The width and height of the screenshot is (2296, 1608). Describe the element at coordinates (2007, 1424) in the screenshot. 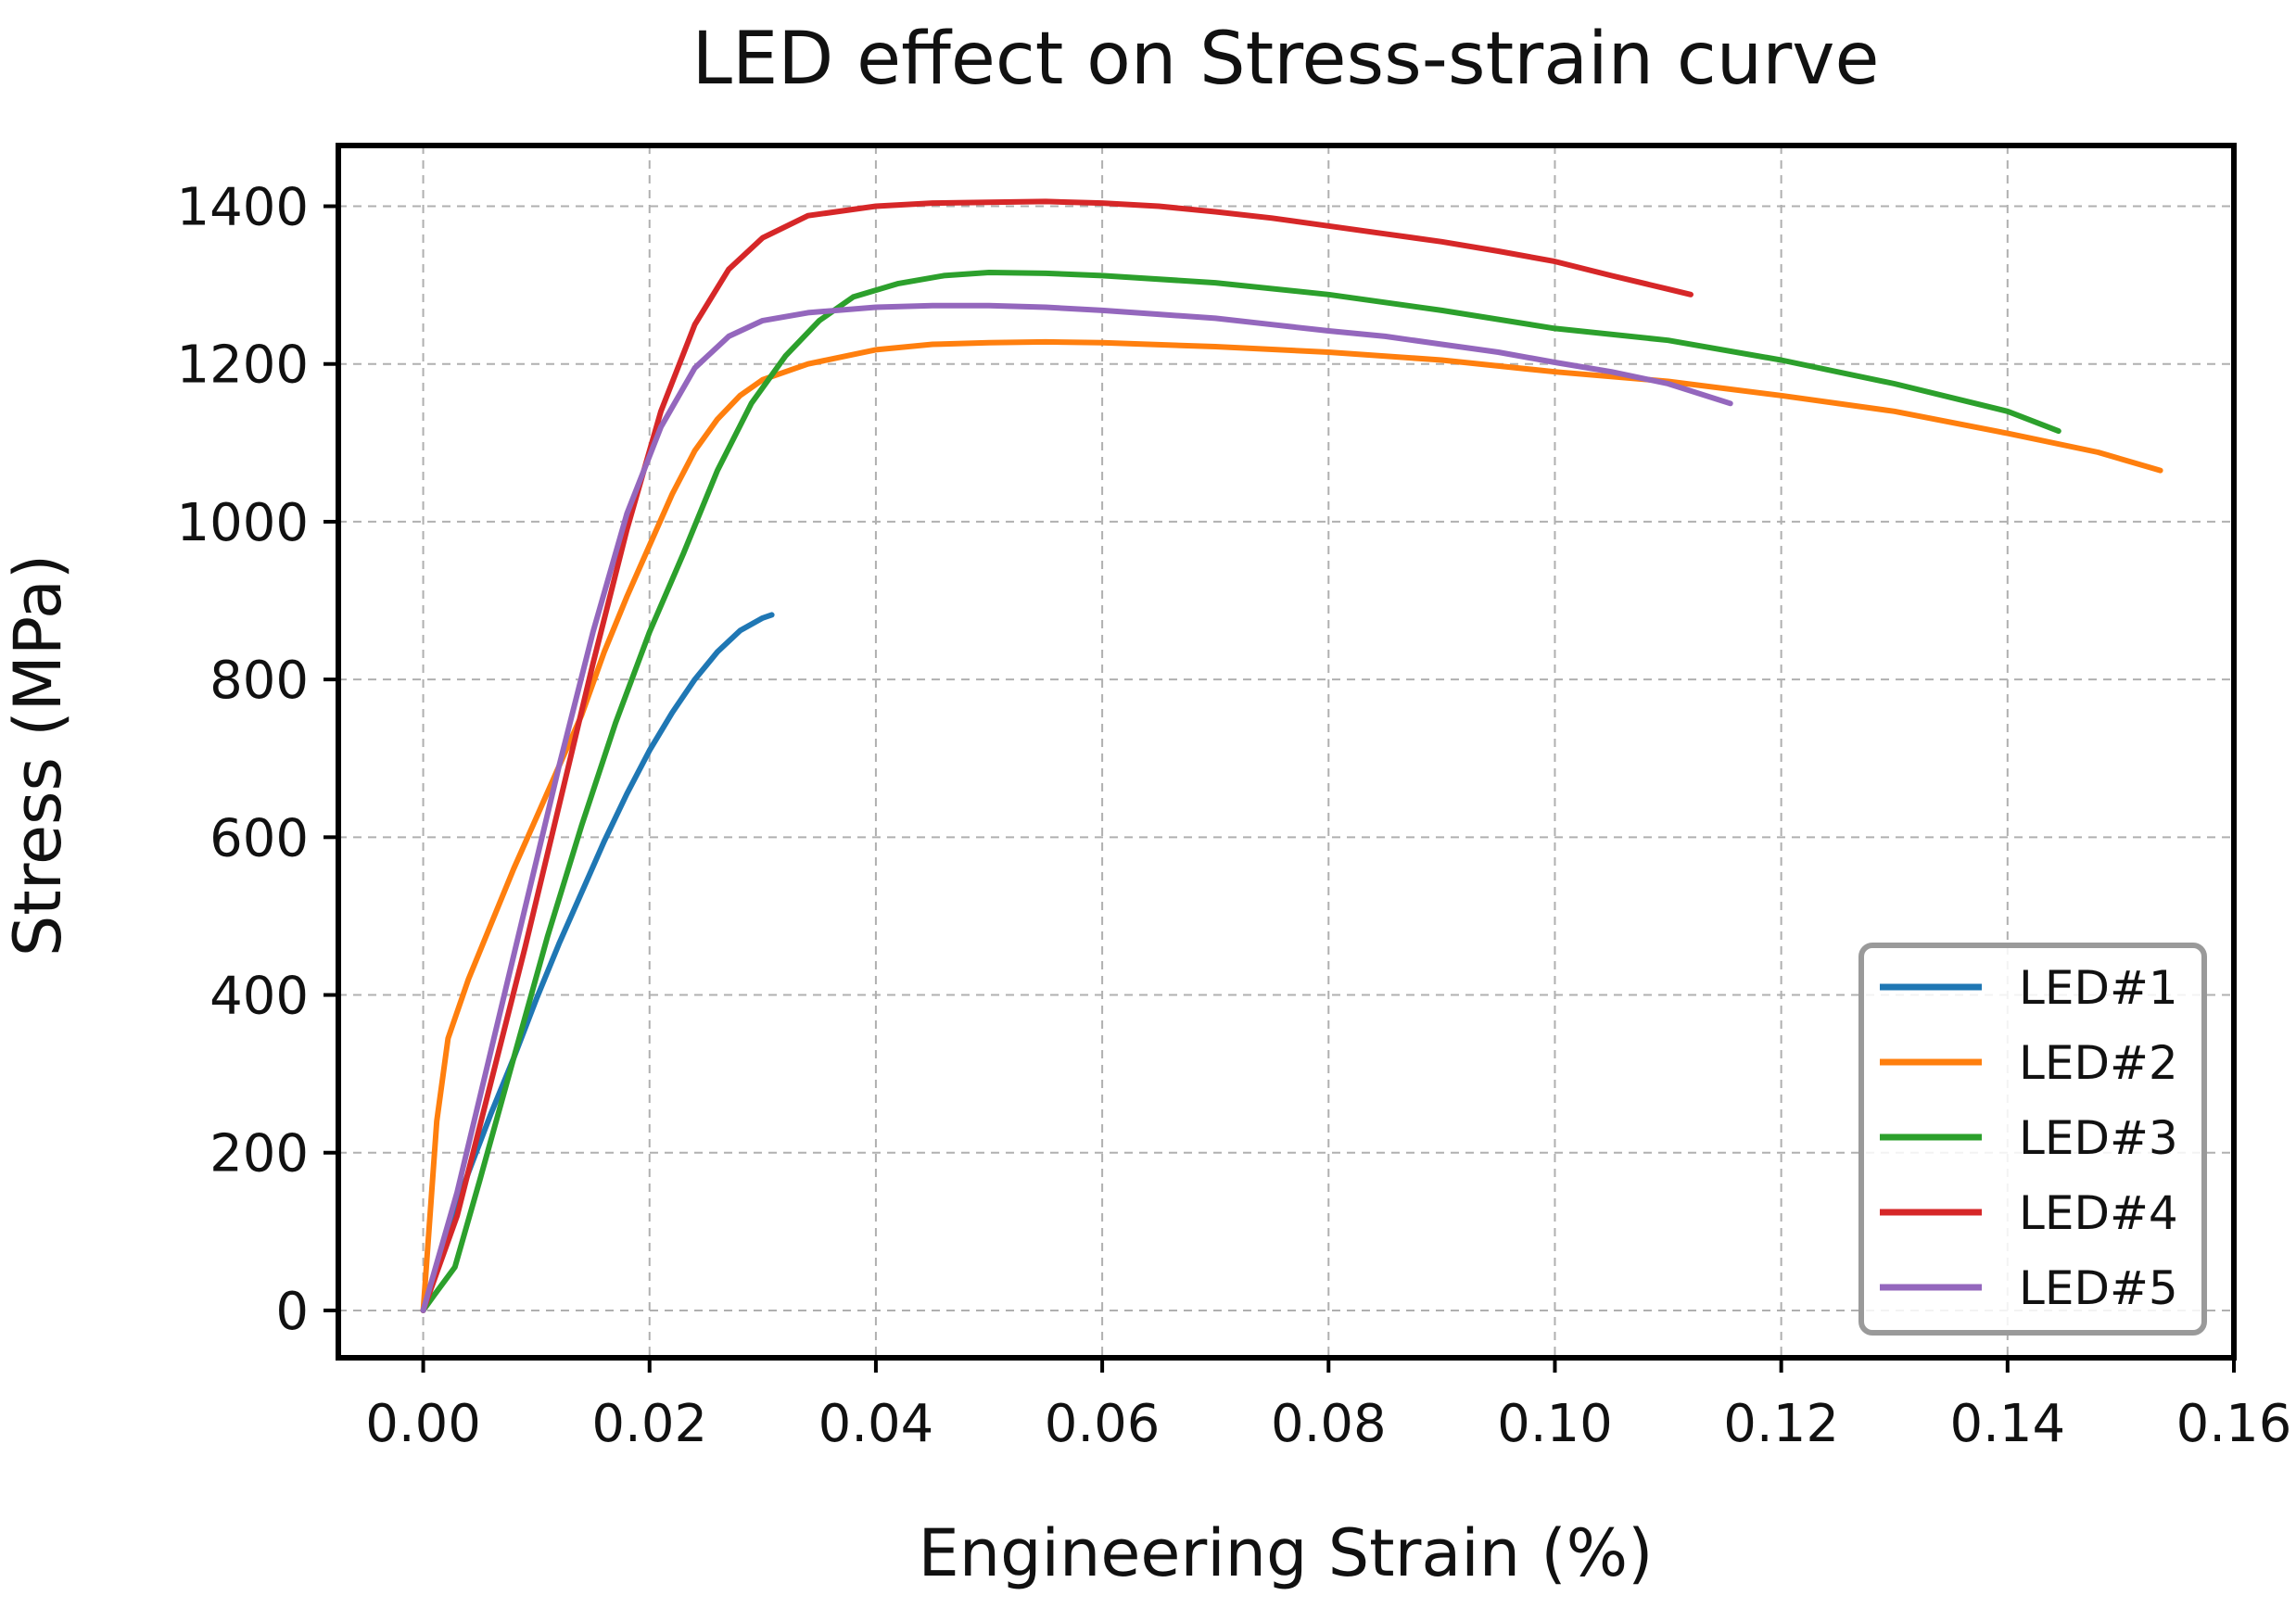

I see `x-tick-label: 0.14` at that location.